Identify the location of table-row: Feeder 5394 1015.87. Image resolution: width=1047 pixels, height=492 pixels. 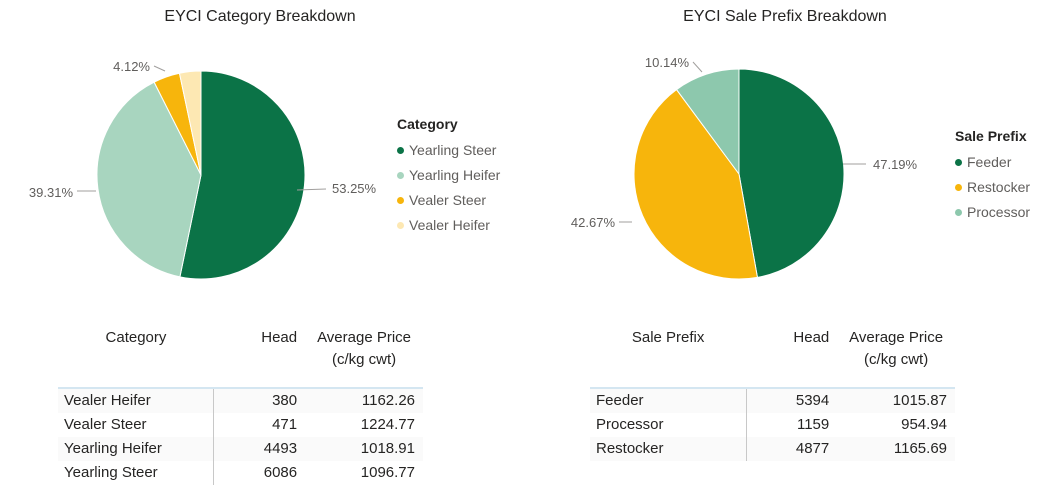
(772, 400).